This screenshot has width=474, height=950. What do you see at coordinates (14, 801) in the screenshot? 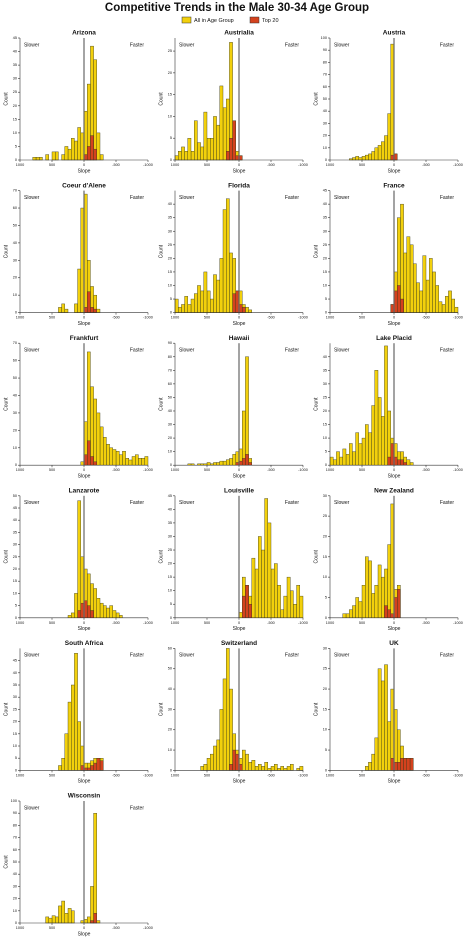
I see `y-tick-label: 100` at bounding box center [14, 801].